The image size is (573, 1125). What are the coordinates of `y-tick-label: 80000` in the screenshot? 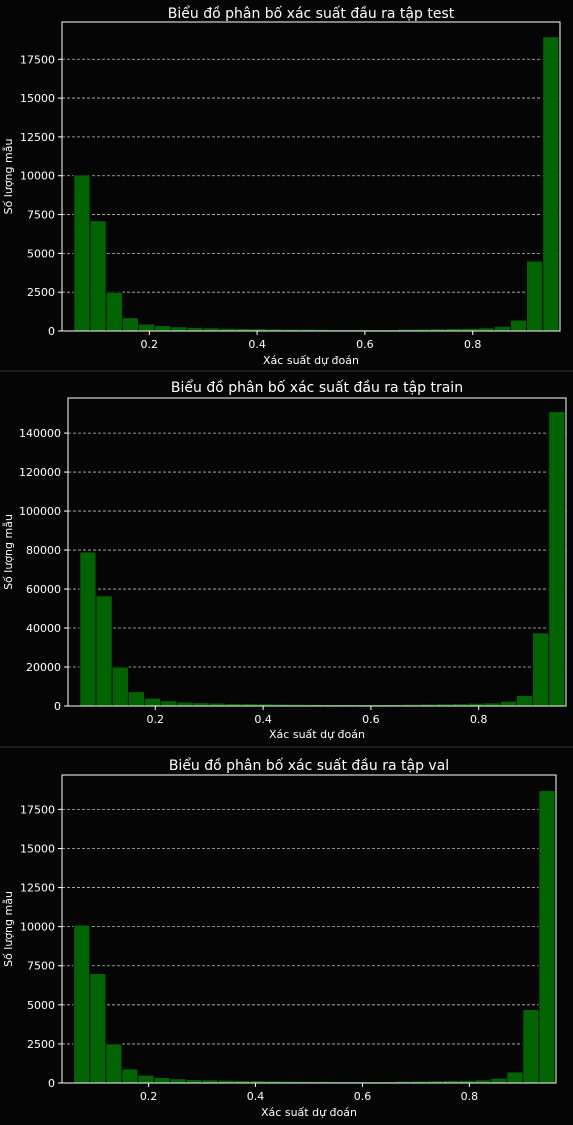 It's located at (43, 550).